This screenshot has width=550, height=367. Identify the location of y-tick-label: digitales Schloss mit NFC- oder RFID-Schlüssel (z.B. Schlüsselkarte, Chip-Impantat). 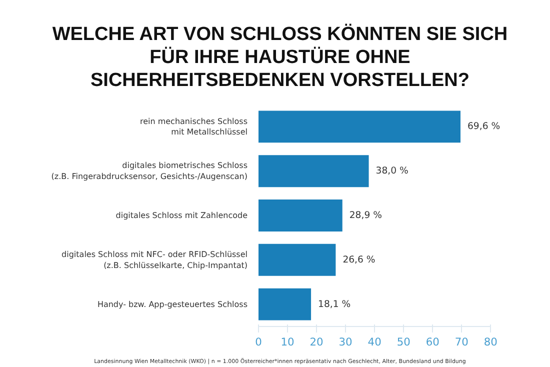
(155, 260).